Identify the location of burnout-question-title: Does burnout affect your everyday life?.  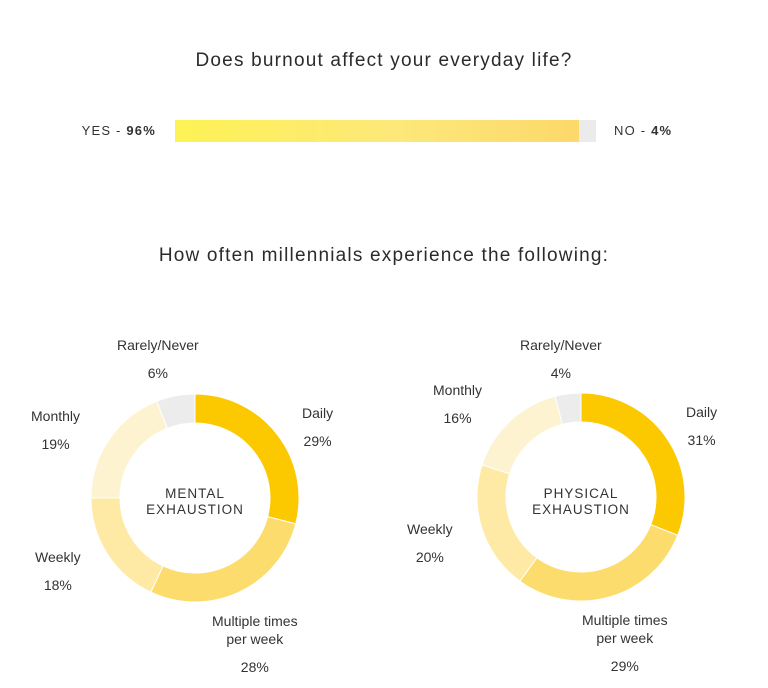
(384, 60).